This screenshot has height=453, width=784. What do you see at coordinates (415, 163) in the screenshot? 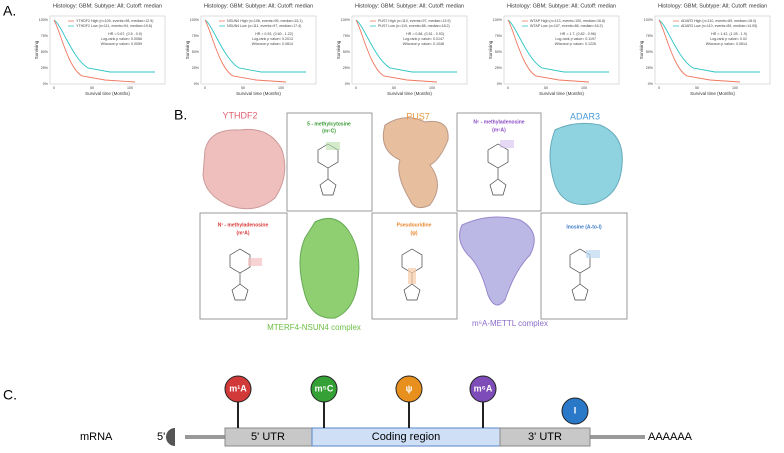
I see `protein-pus7` at bounding box center [415, 163].